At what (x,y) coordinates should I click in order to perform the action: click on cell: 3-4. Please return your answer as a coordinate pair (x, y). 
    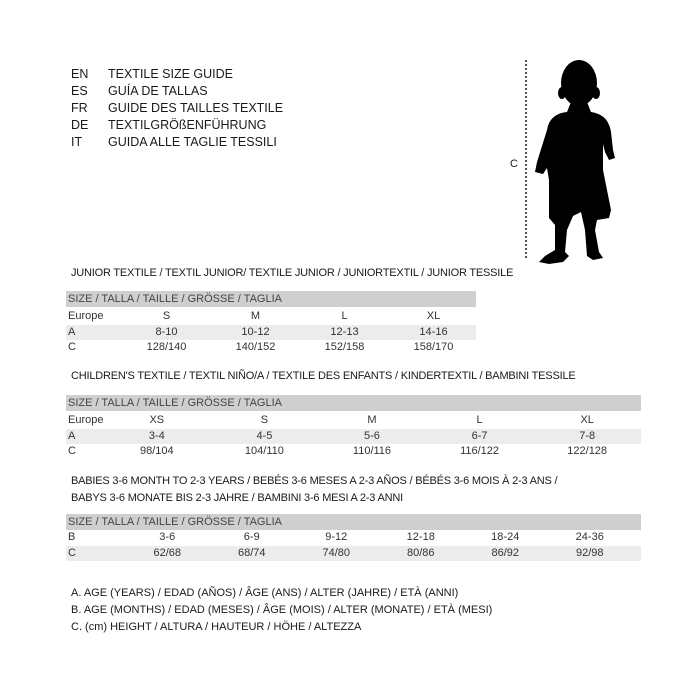
    Looking at the image, I should click on (156, 435).